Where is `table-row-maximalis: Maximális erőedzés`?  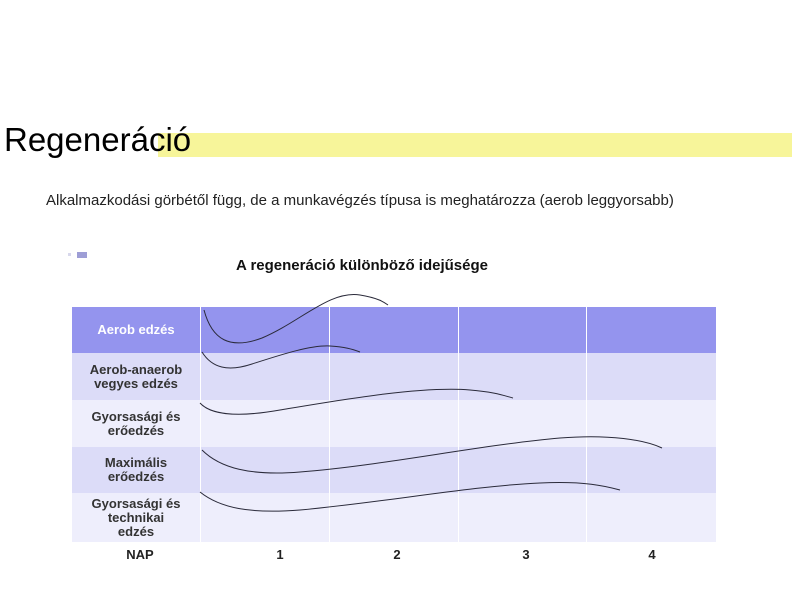
table-row-maximalis: Maximális erőedzés is located at coordinates (394, 470).